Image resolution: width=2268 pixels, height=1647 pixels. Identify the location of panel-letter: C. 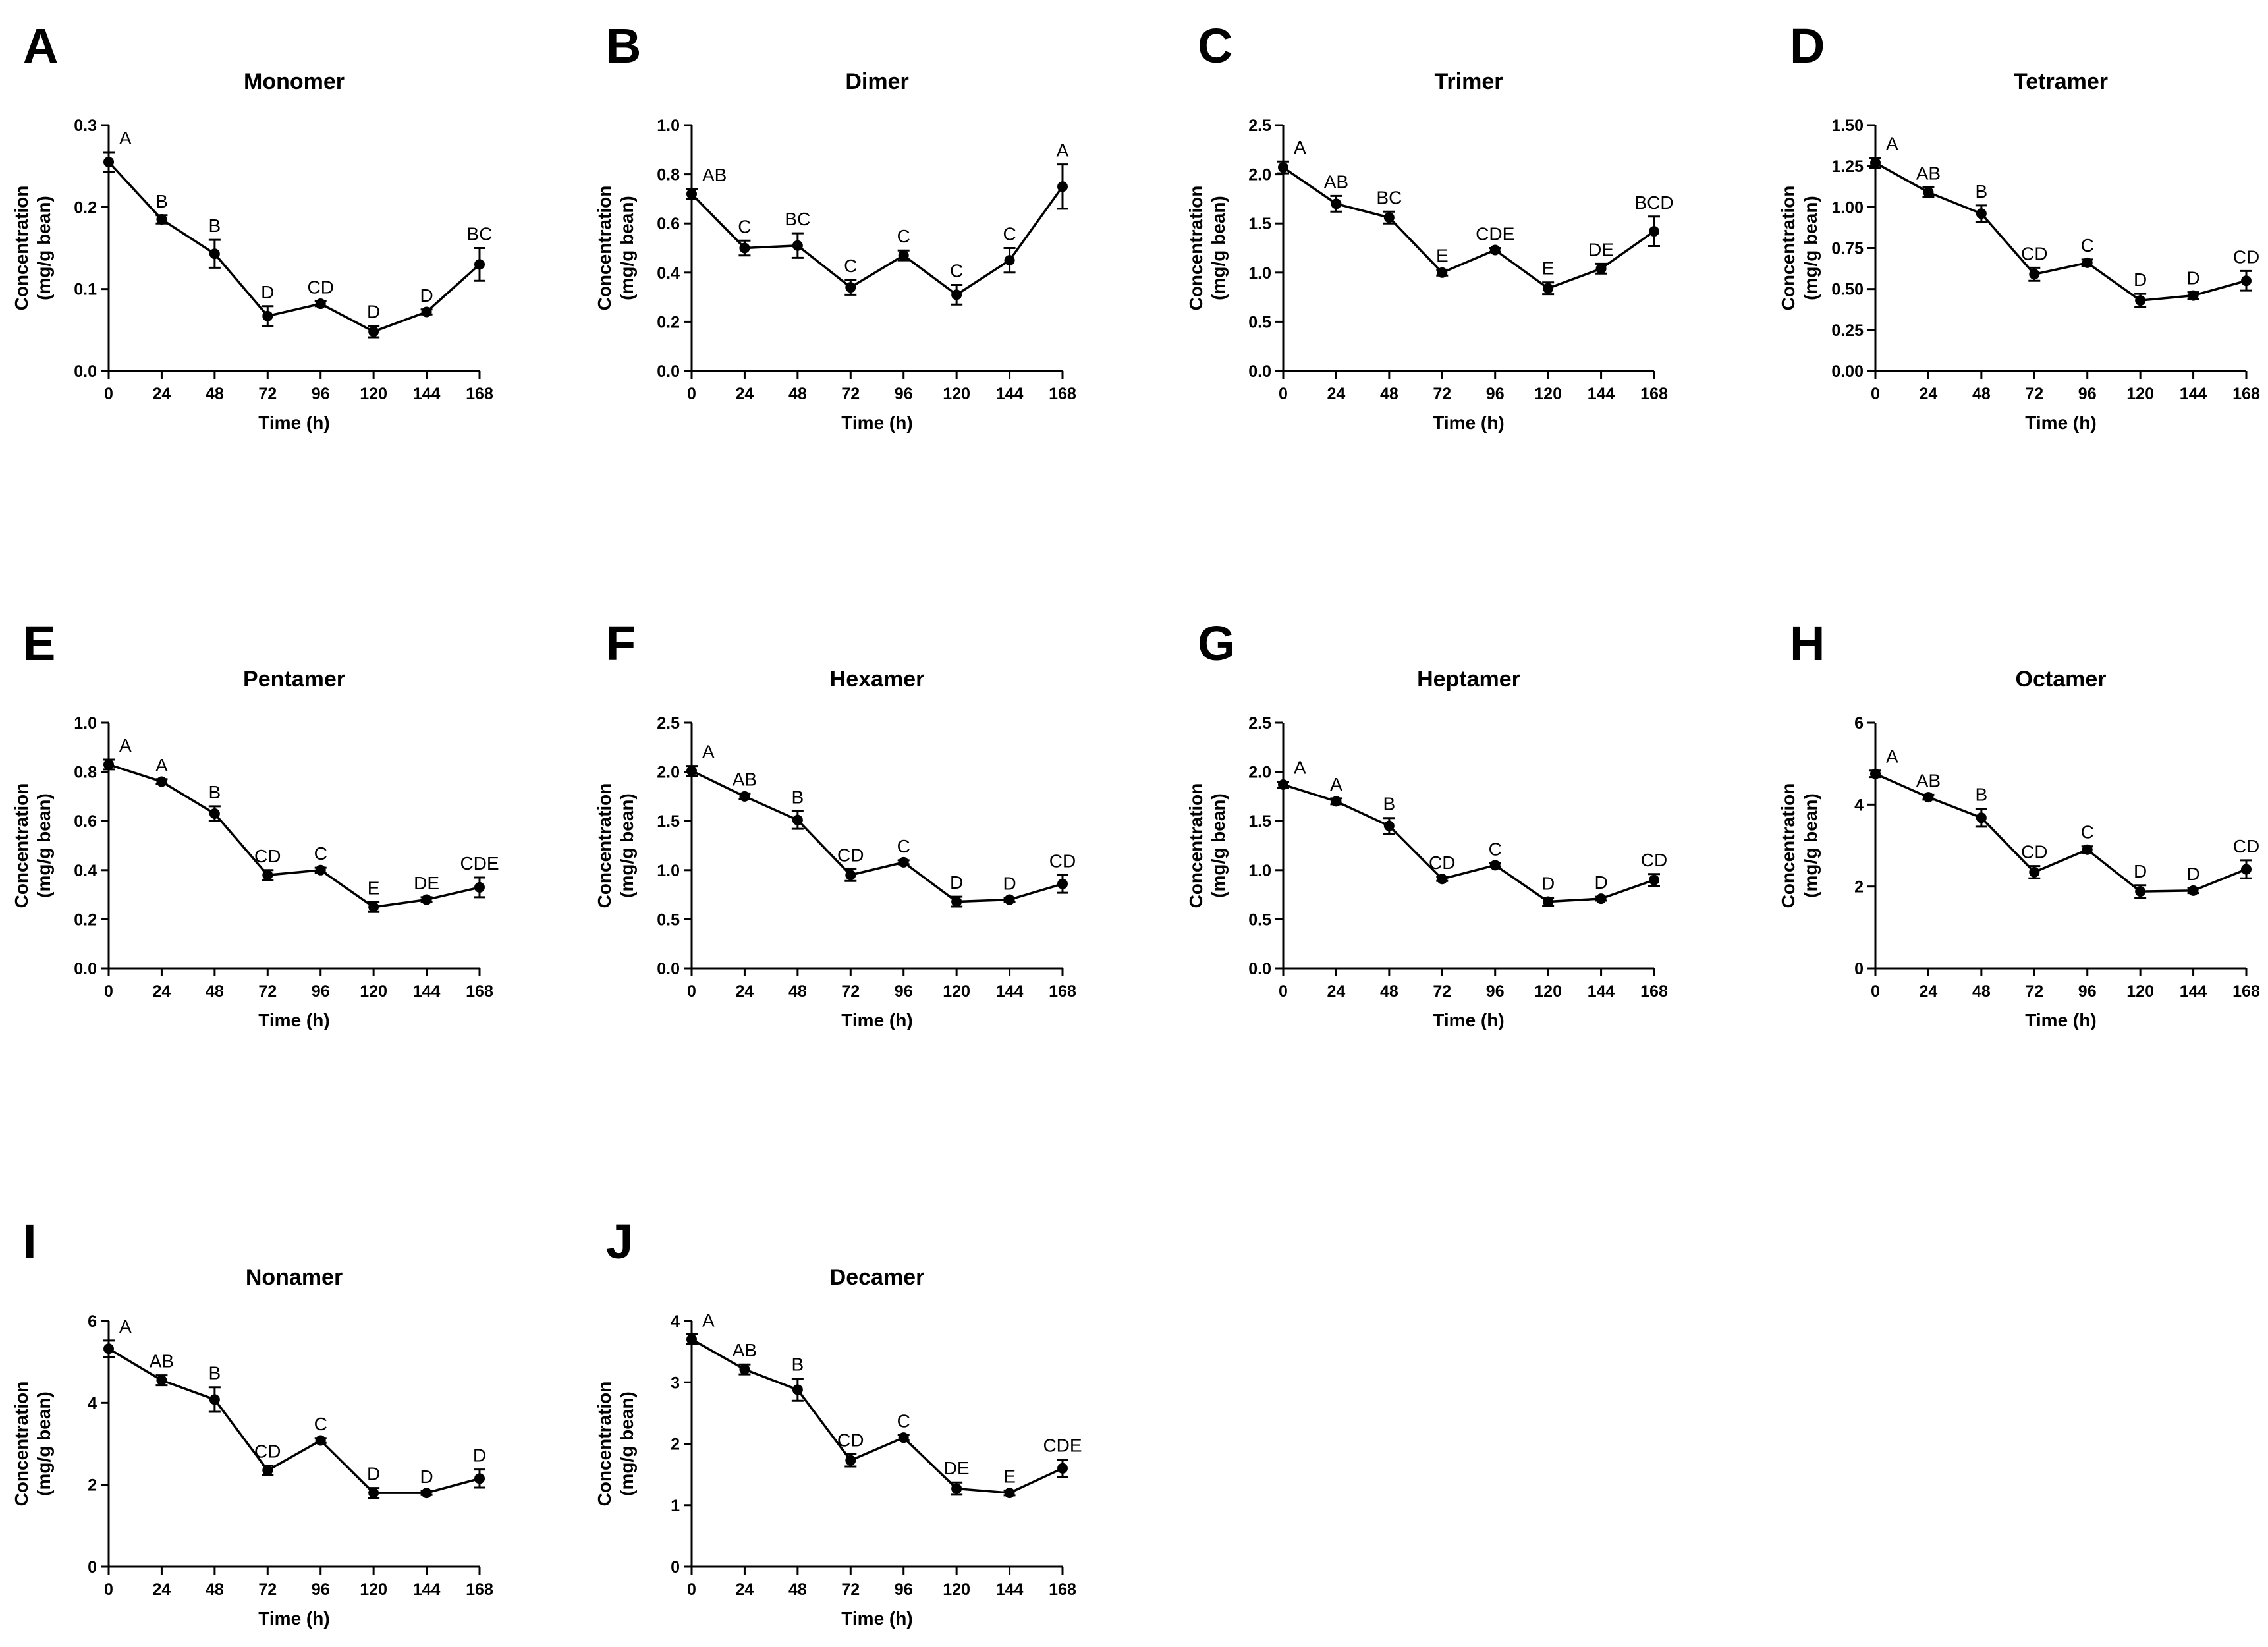
(1215, 46).